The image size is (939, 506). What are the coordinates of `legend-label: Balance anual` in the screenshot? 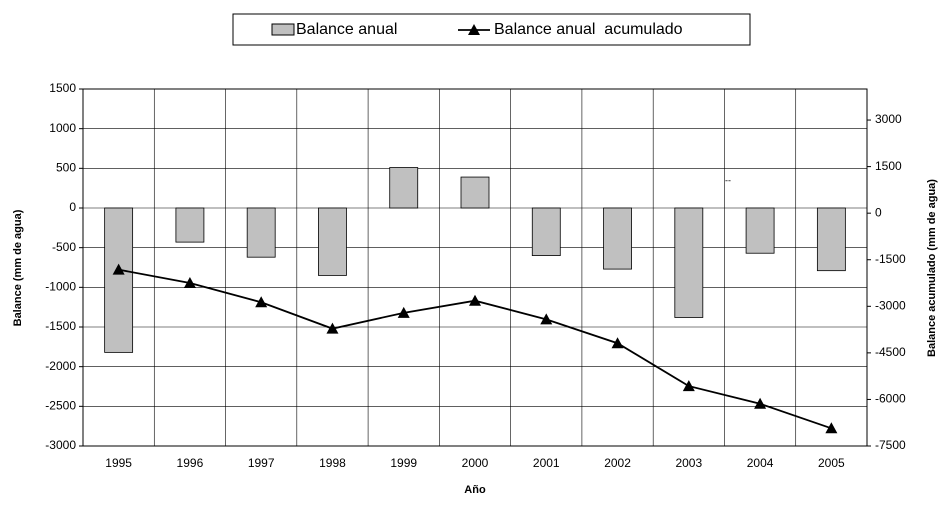 It's located at (346, 29).